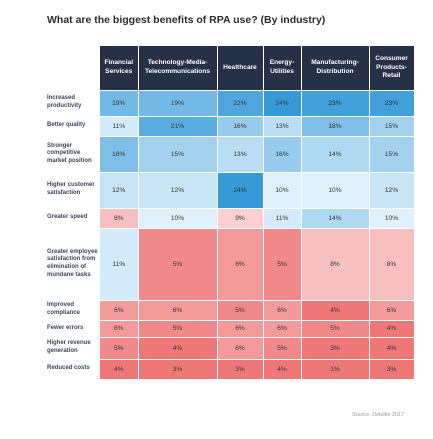 Image resolution: width=433 pixels, height=439 pixels. What do you see at coordinates (73, 328) in the screenshot?
I see `row-label: Fewer errors` at bounding box center [73, 328].